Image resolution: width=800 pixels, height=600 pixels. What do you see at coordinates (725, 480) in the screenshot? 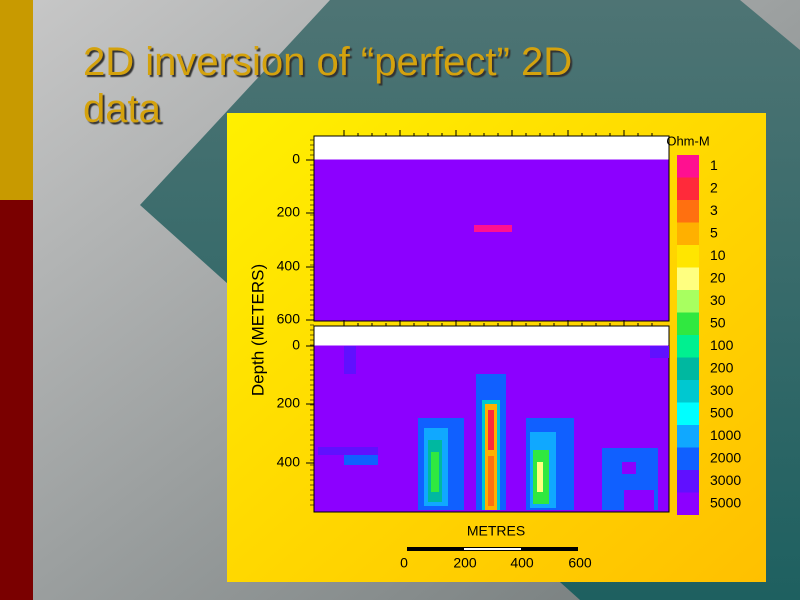
I see `legend-label: 3000` at bounding box center [725, 480].